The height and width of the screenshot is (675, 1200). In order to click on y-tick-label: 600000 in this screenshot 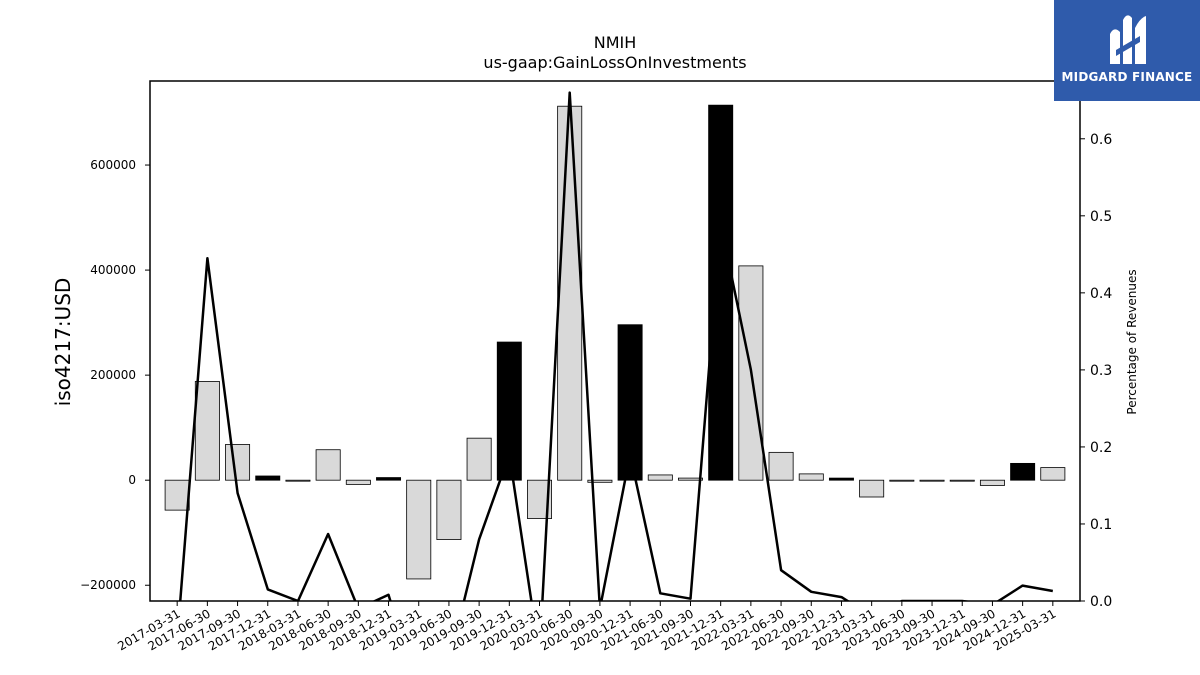, I will do `click(113, 165)`.